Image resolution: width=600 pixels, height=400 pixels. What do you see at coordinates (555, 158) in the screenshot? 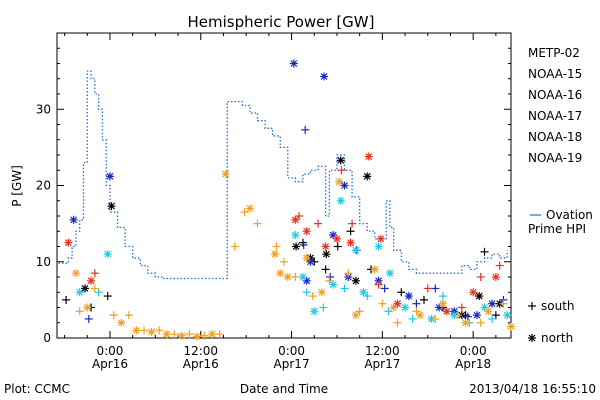
I see `legend-entry-noaa-19: NOAA-19` at bounding box center [555, 158].